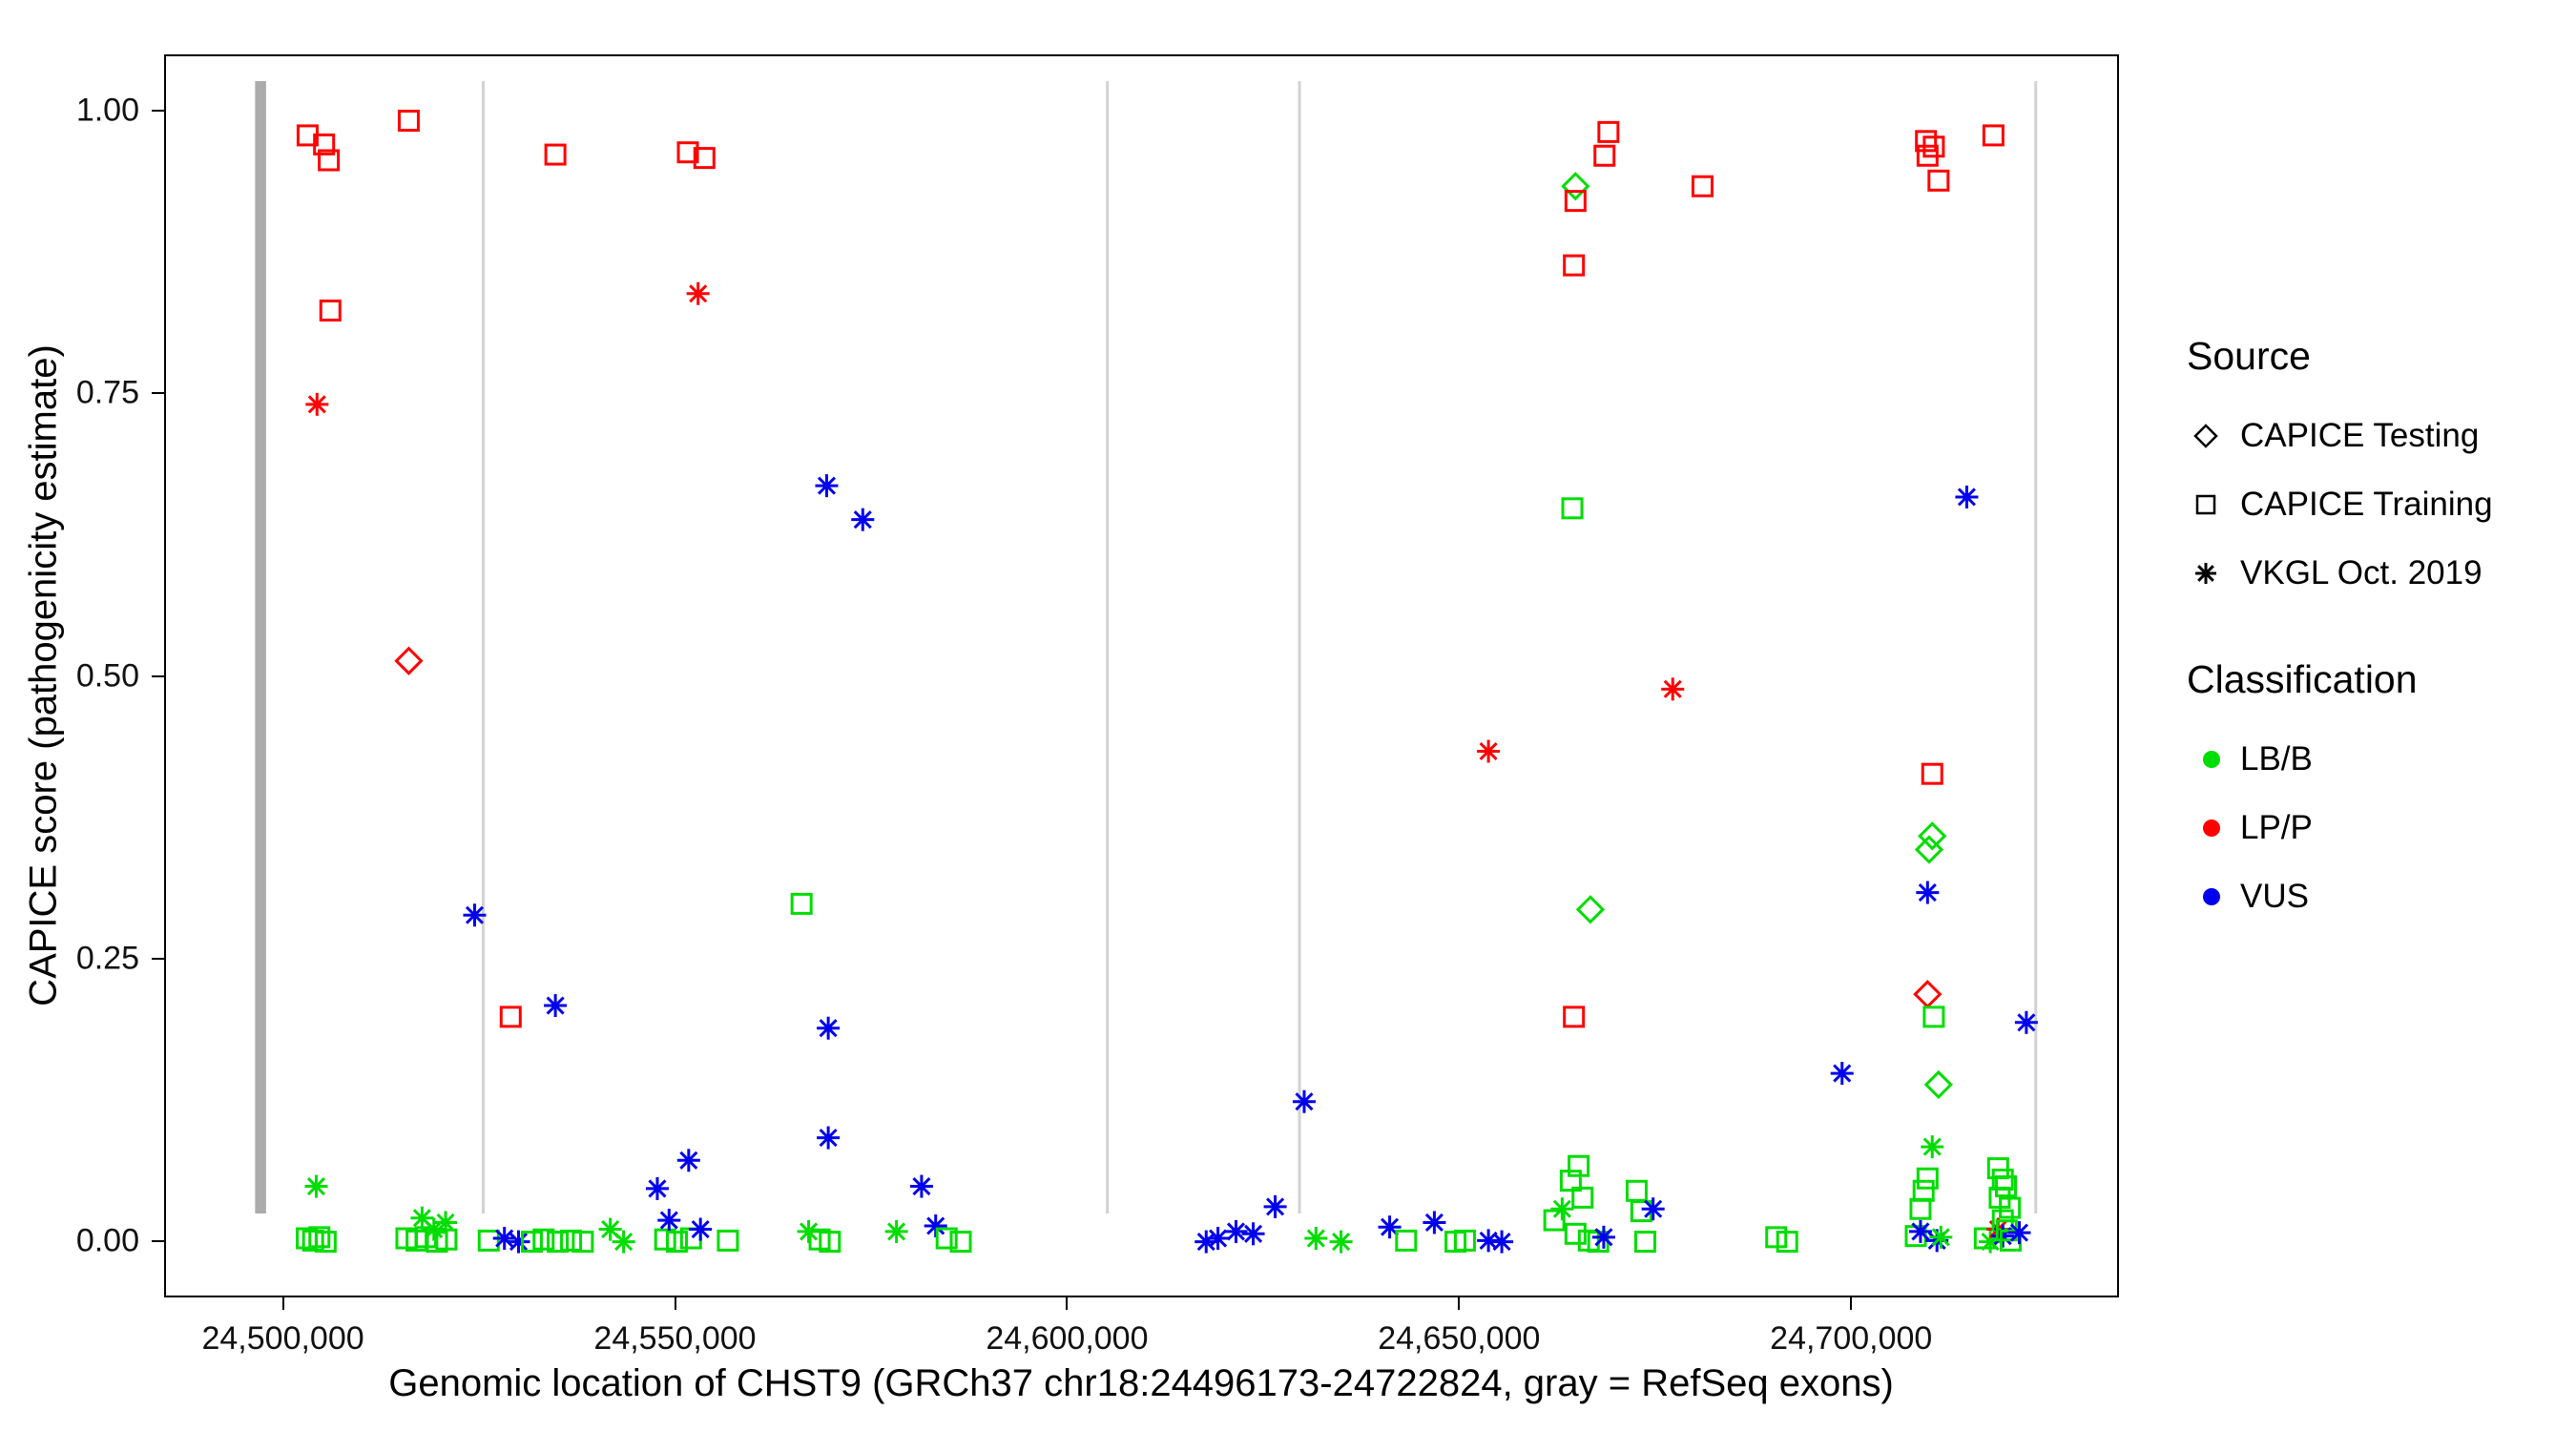  What do you see at coordinates (2361, 572) in the screenshot?
I see `legend-item-label: VKGL Oct. 2019` at bounding box center [2361, 572].